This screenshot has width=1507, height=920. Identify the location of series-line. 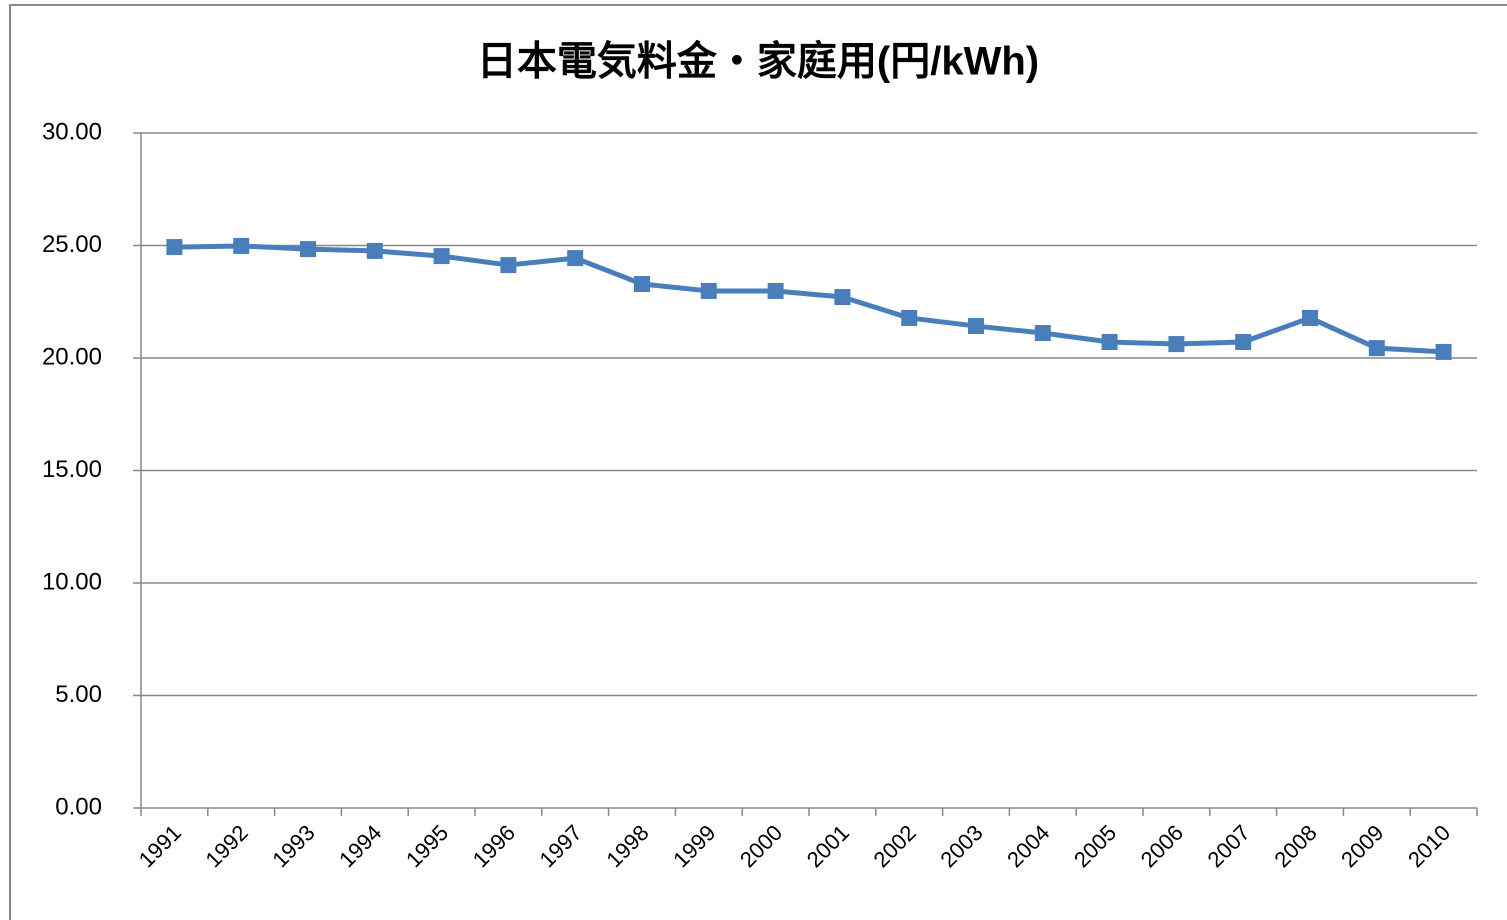
(809, 299).